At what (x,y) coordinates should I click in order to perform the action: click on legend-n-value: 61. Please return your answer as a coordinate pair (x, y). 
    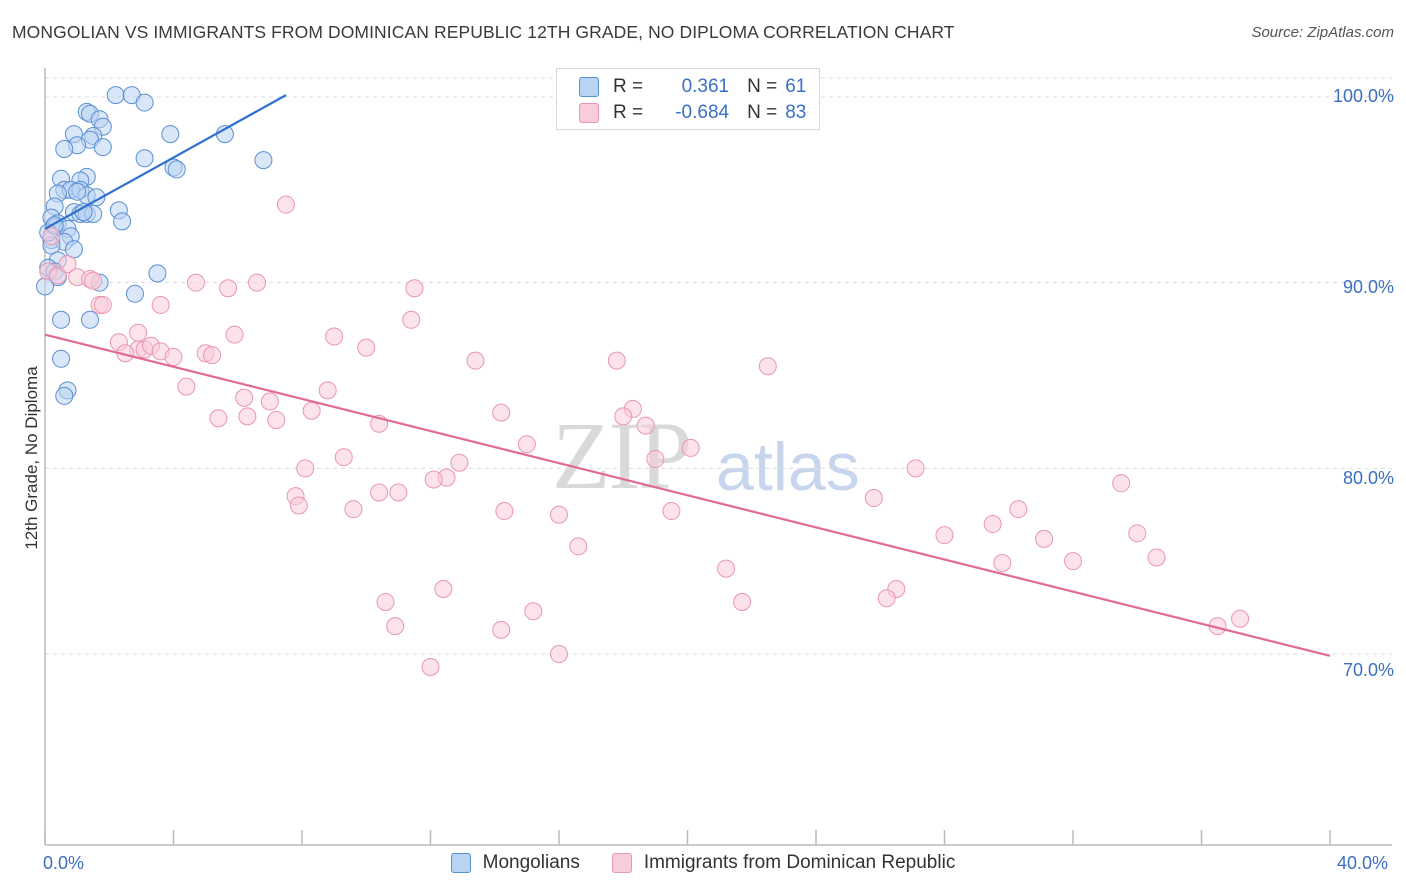
    Looking at the image, I should click on (796, 86).